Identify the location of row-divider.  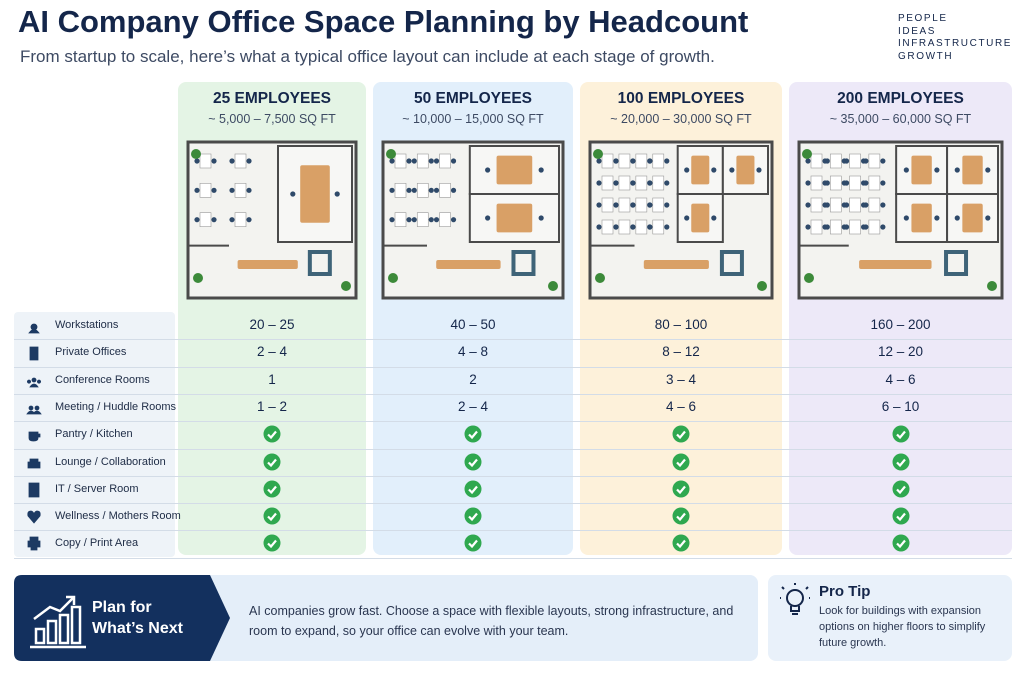
(513, 340).